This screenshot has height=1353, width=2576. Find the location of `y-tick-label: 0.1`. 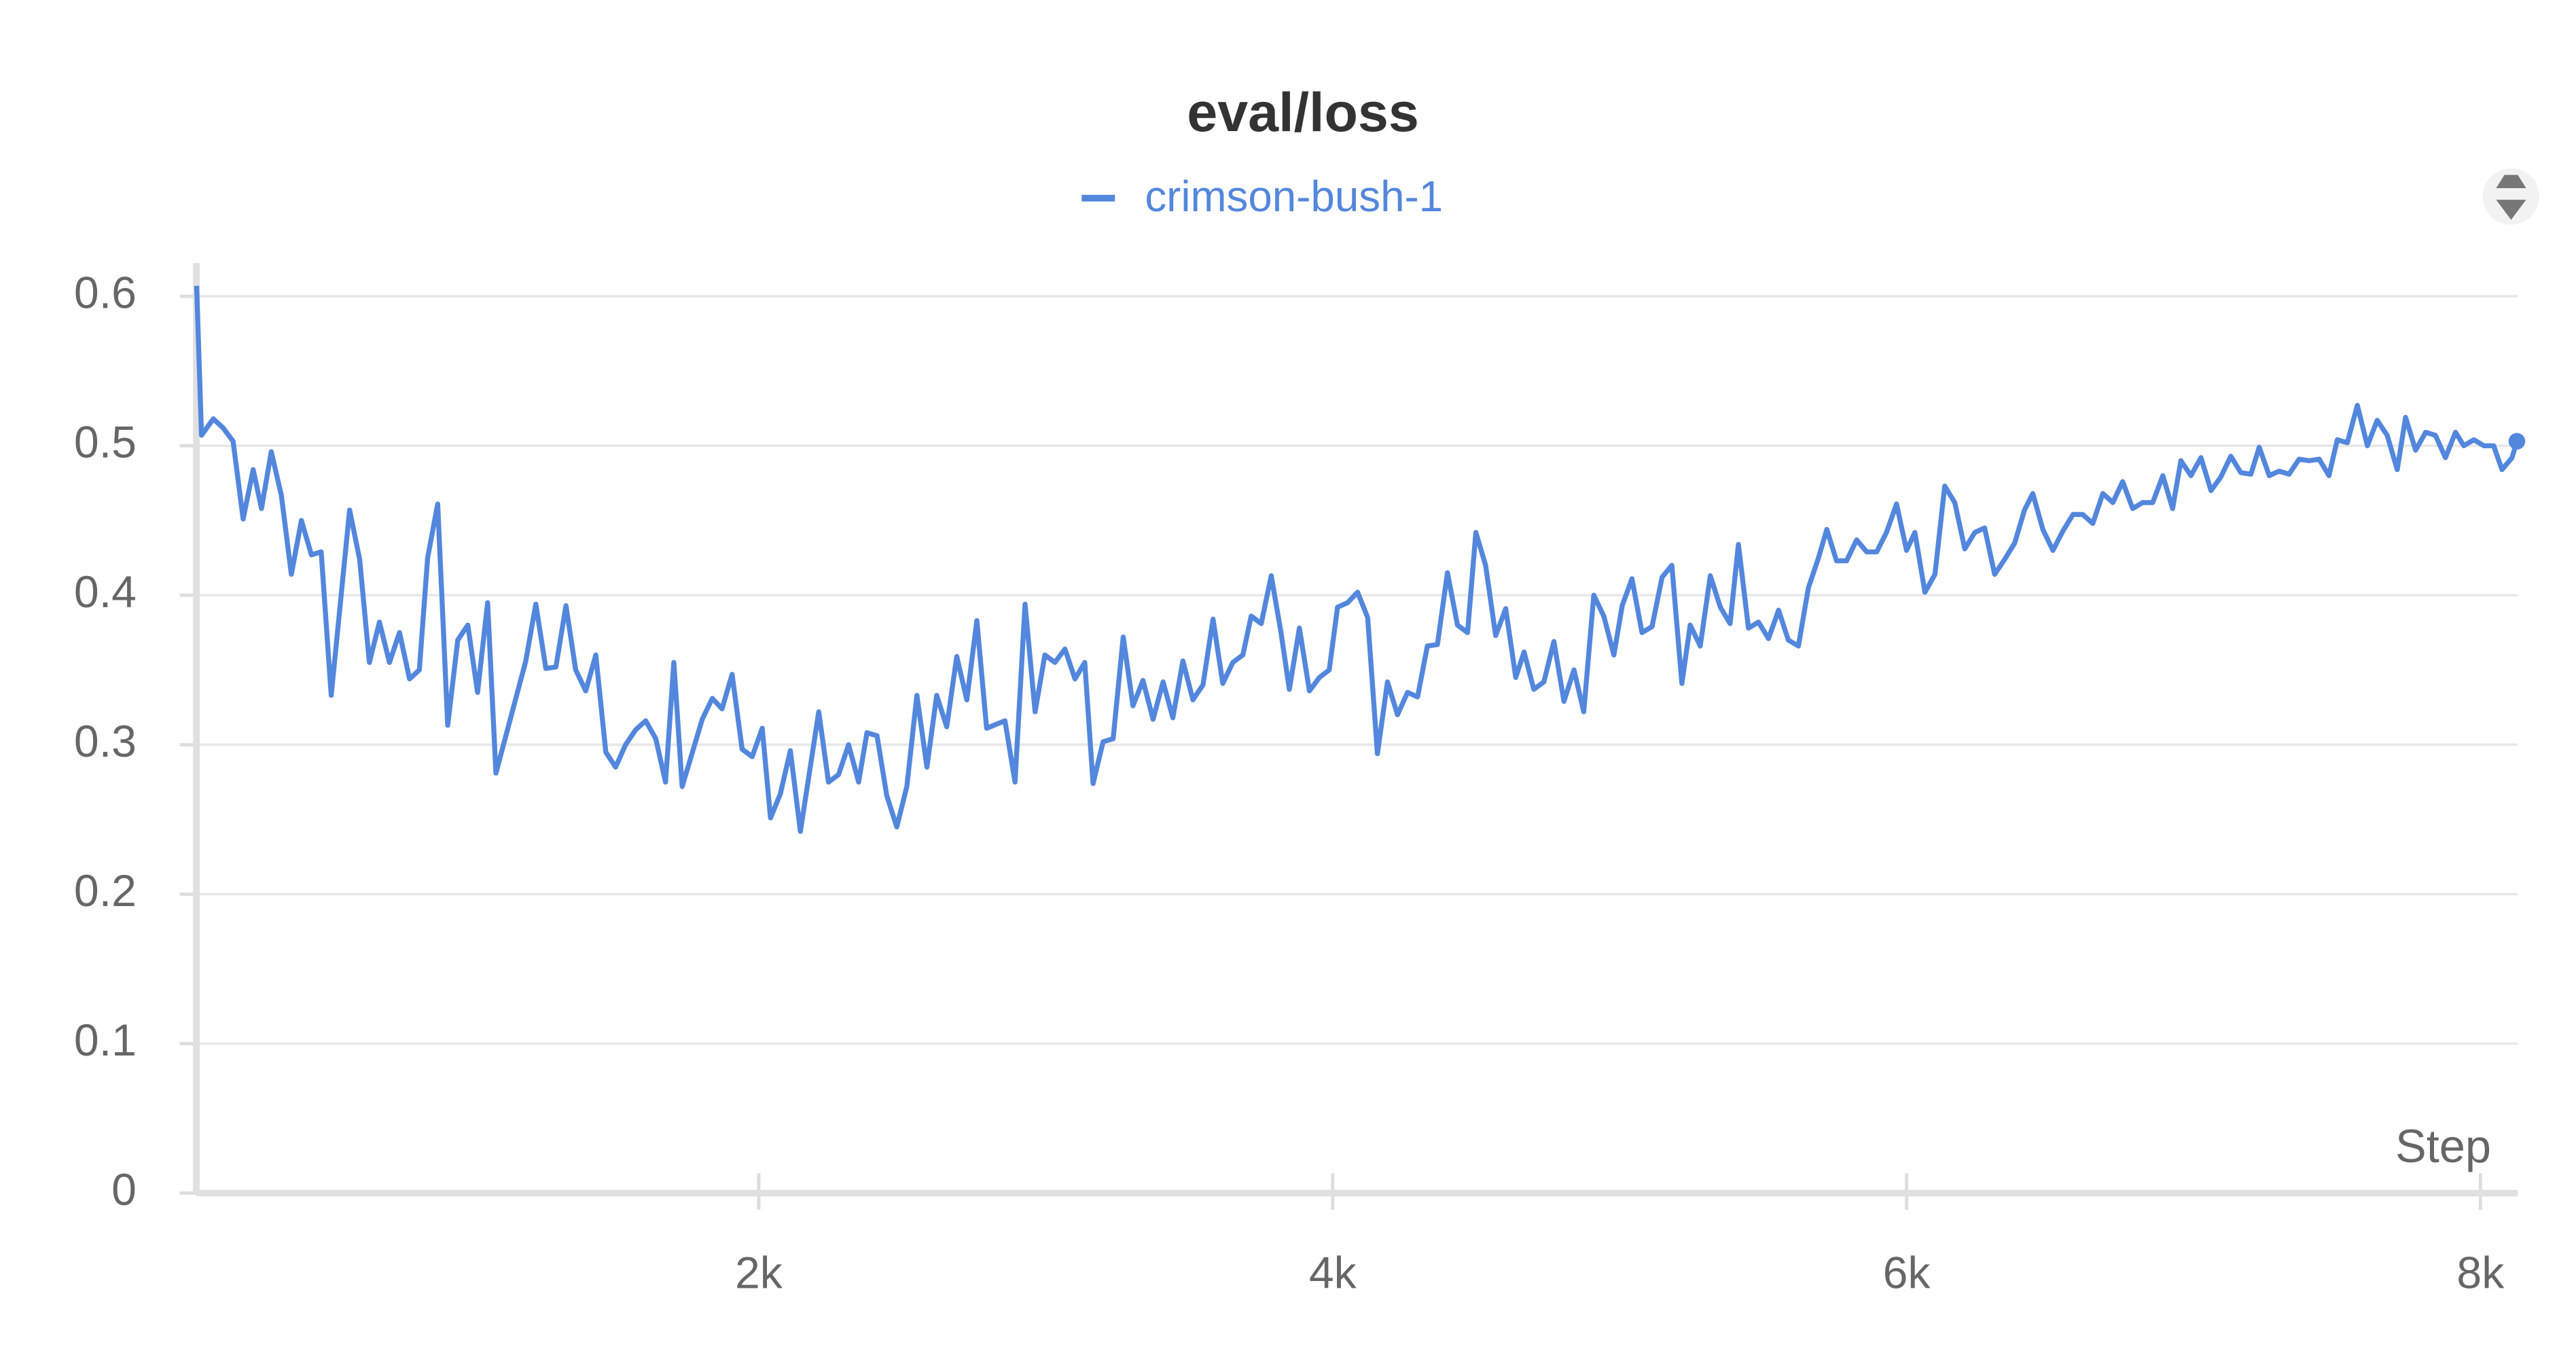

y-tick-label: 0.1 is located at coordinates (105, 1040).